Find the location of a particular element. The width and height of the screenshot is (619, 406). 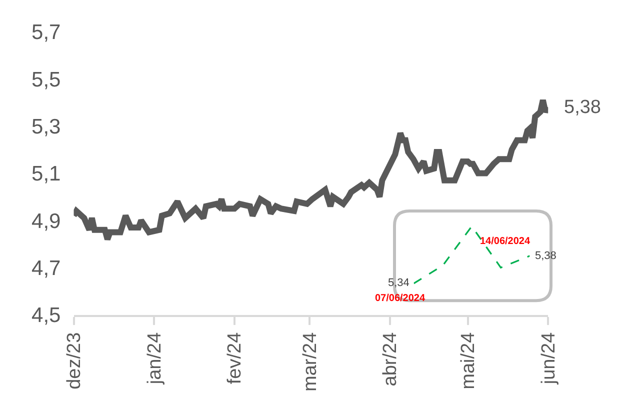

x-tick-label: mar/24 is located at coordinates (310, 362).